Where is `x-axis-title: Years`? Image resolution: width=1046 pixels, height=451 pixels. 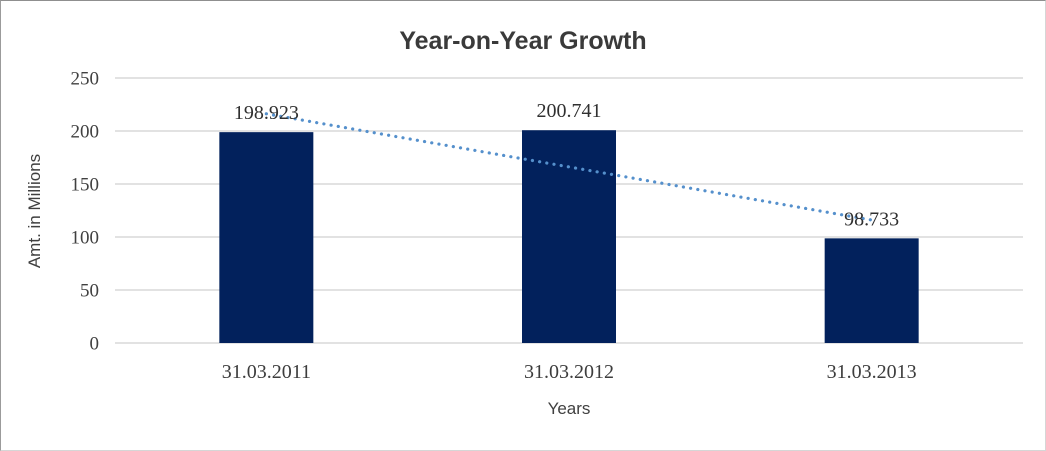 x-axis-title: Years is located at coordinates (569, 408).